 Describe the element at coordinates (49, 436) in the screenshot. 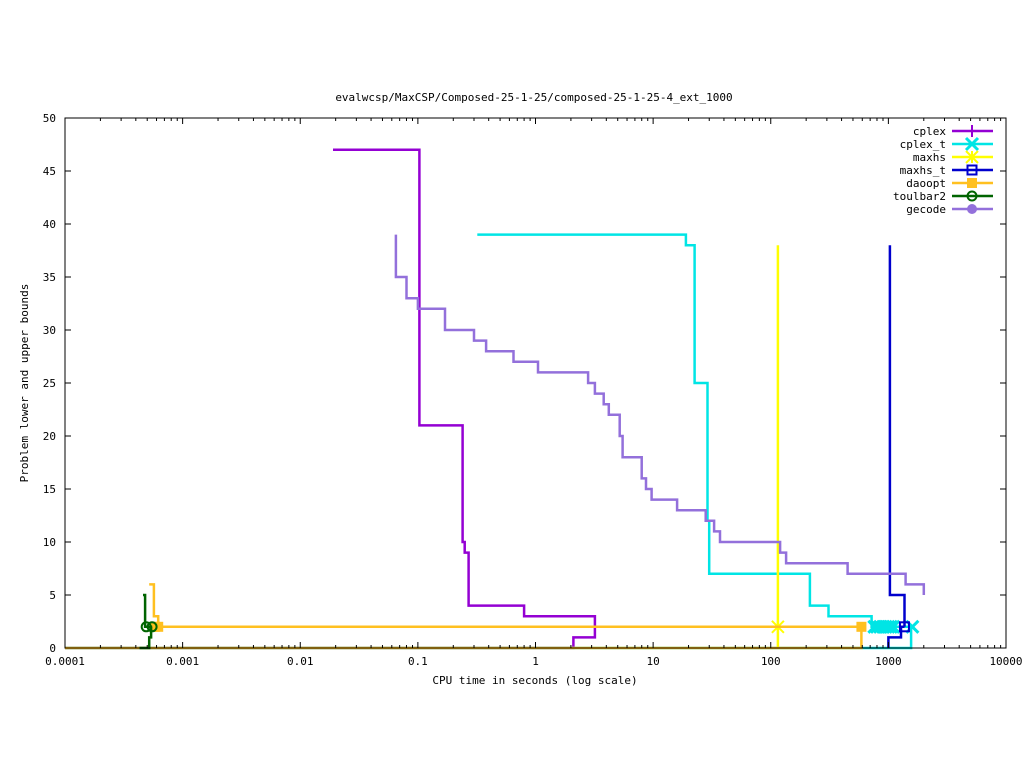

I see `y-tick-label: 20` at that location.